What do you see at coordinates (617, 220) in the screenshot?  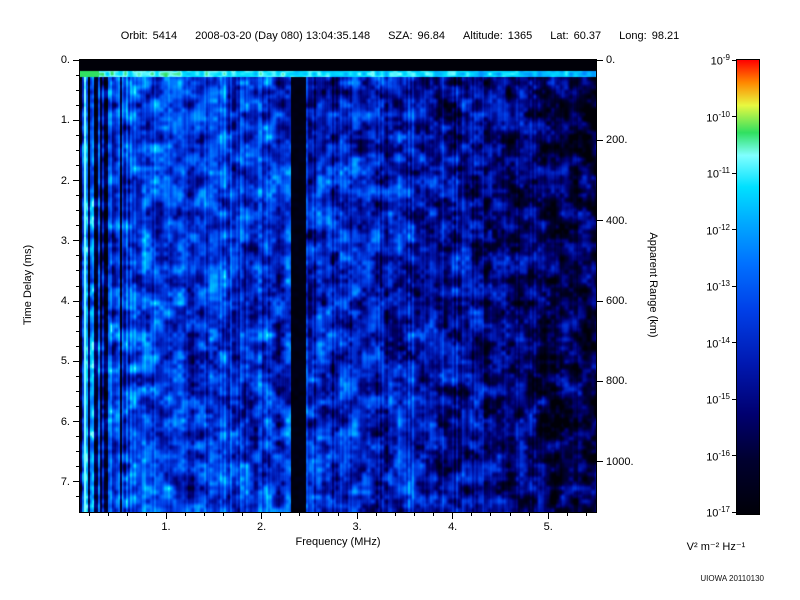 I see `y2-tick-label: 400.` at bounding box center [617, 220].